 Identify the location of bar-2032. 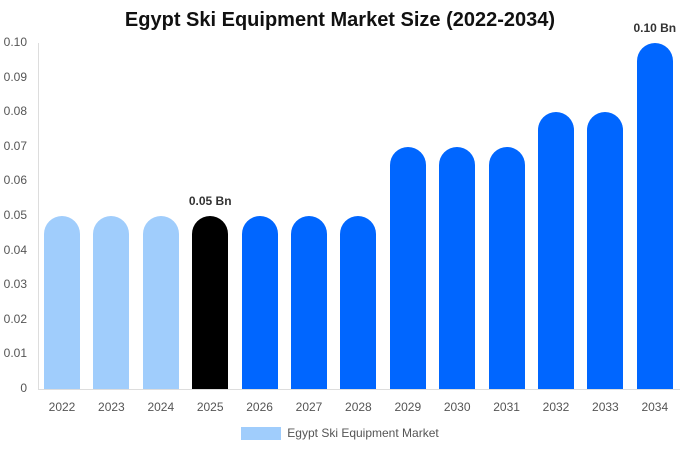
(556, 250).